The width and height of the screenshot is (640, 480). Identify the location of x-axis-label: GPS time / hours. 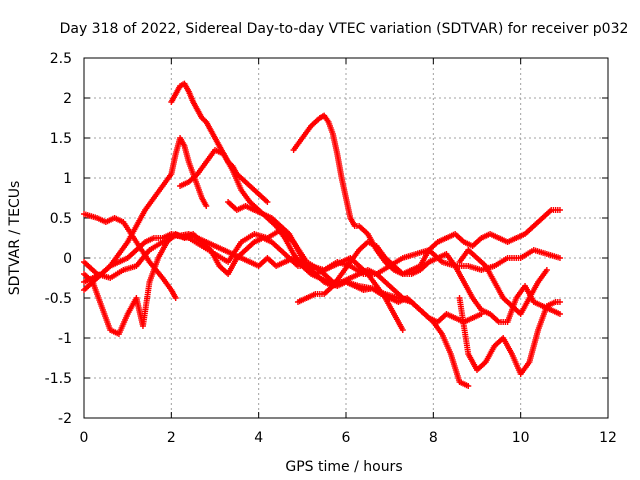
(343, 467).